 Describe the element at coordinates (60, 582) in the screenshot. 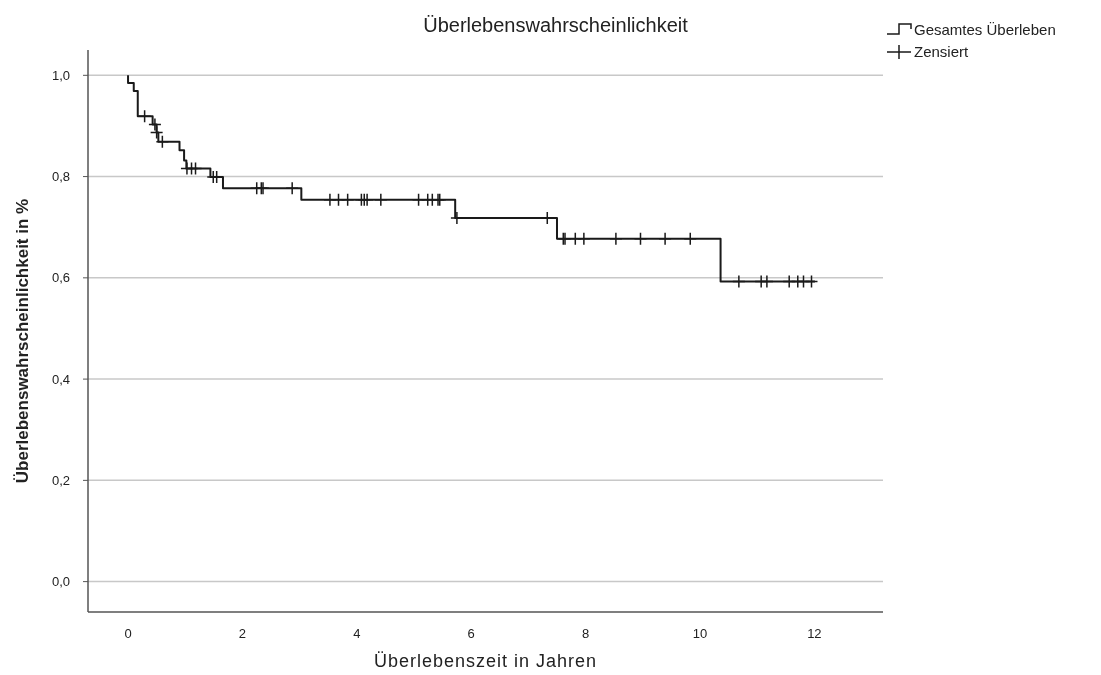

I see `y-tick-label: 0,0` at that location.